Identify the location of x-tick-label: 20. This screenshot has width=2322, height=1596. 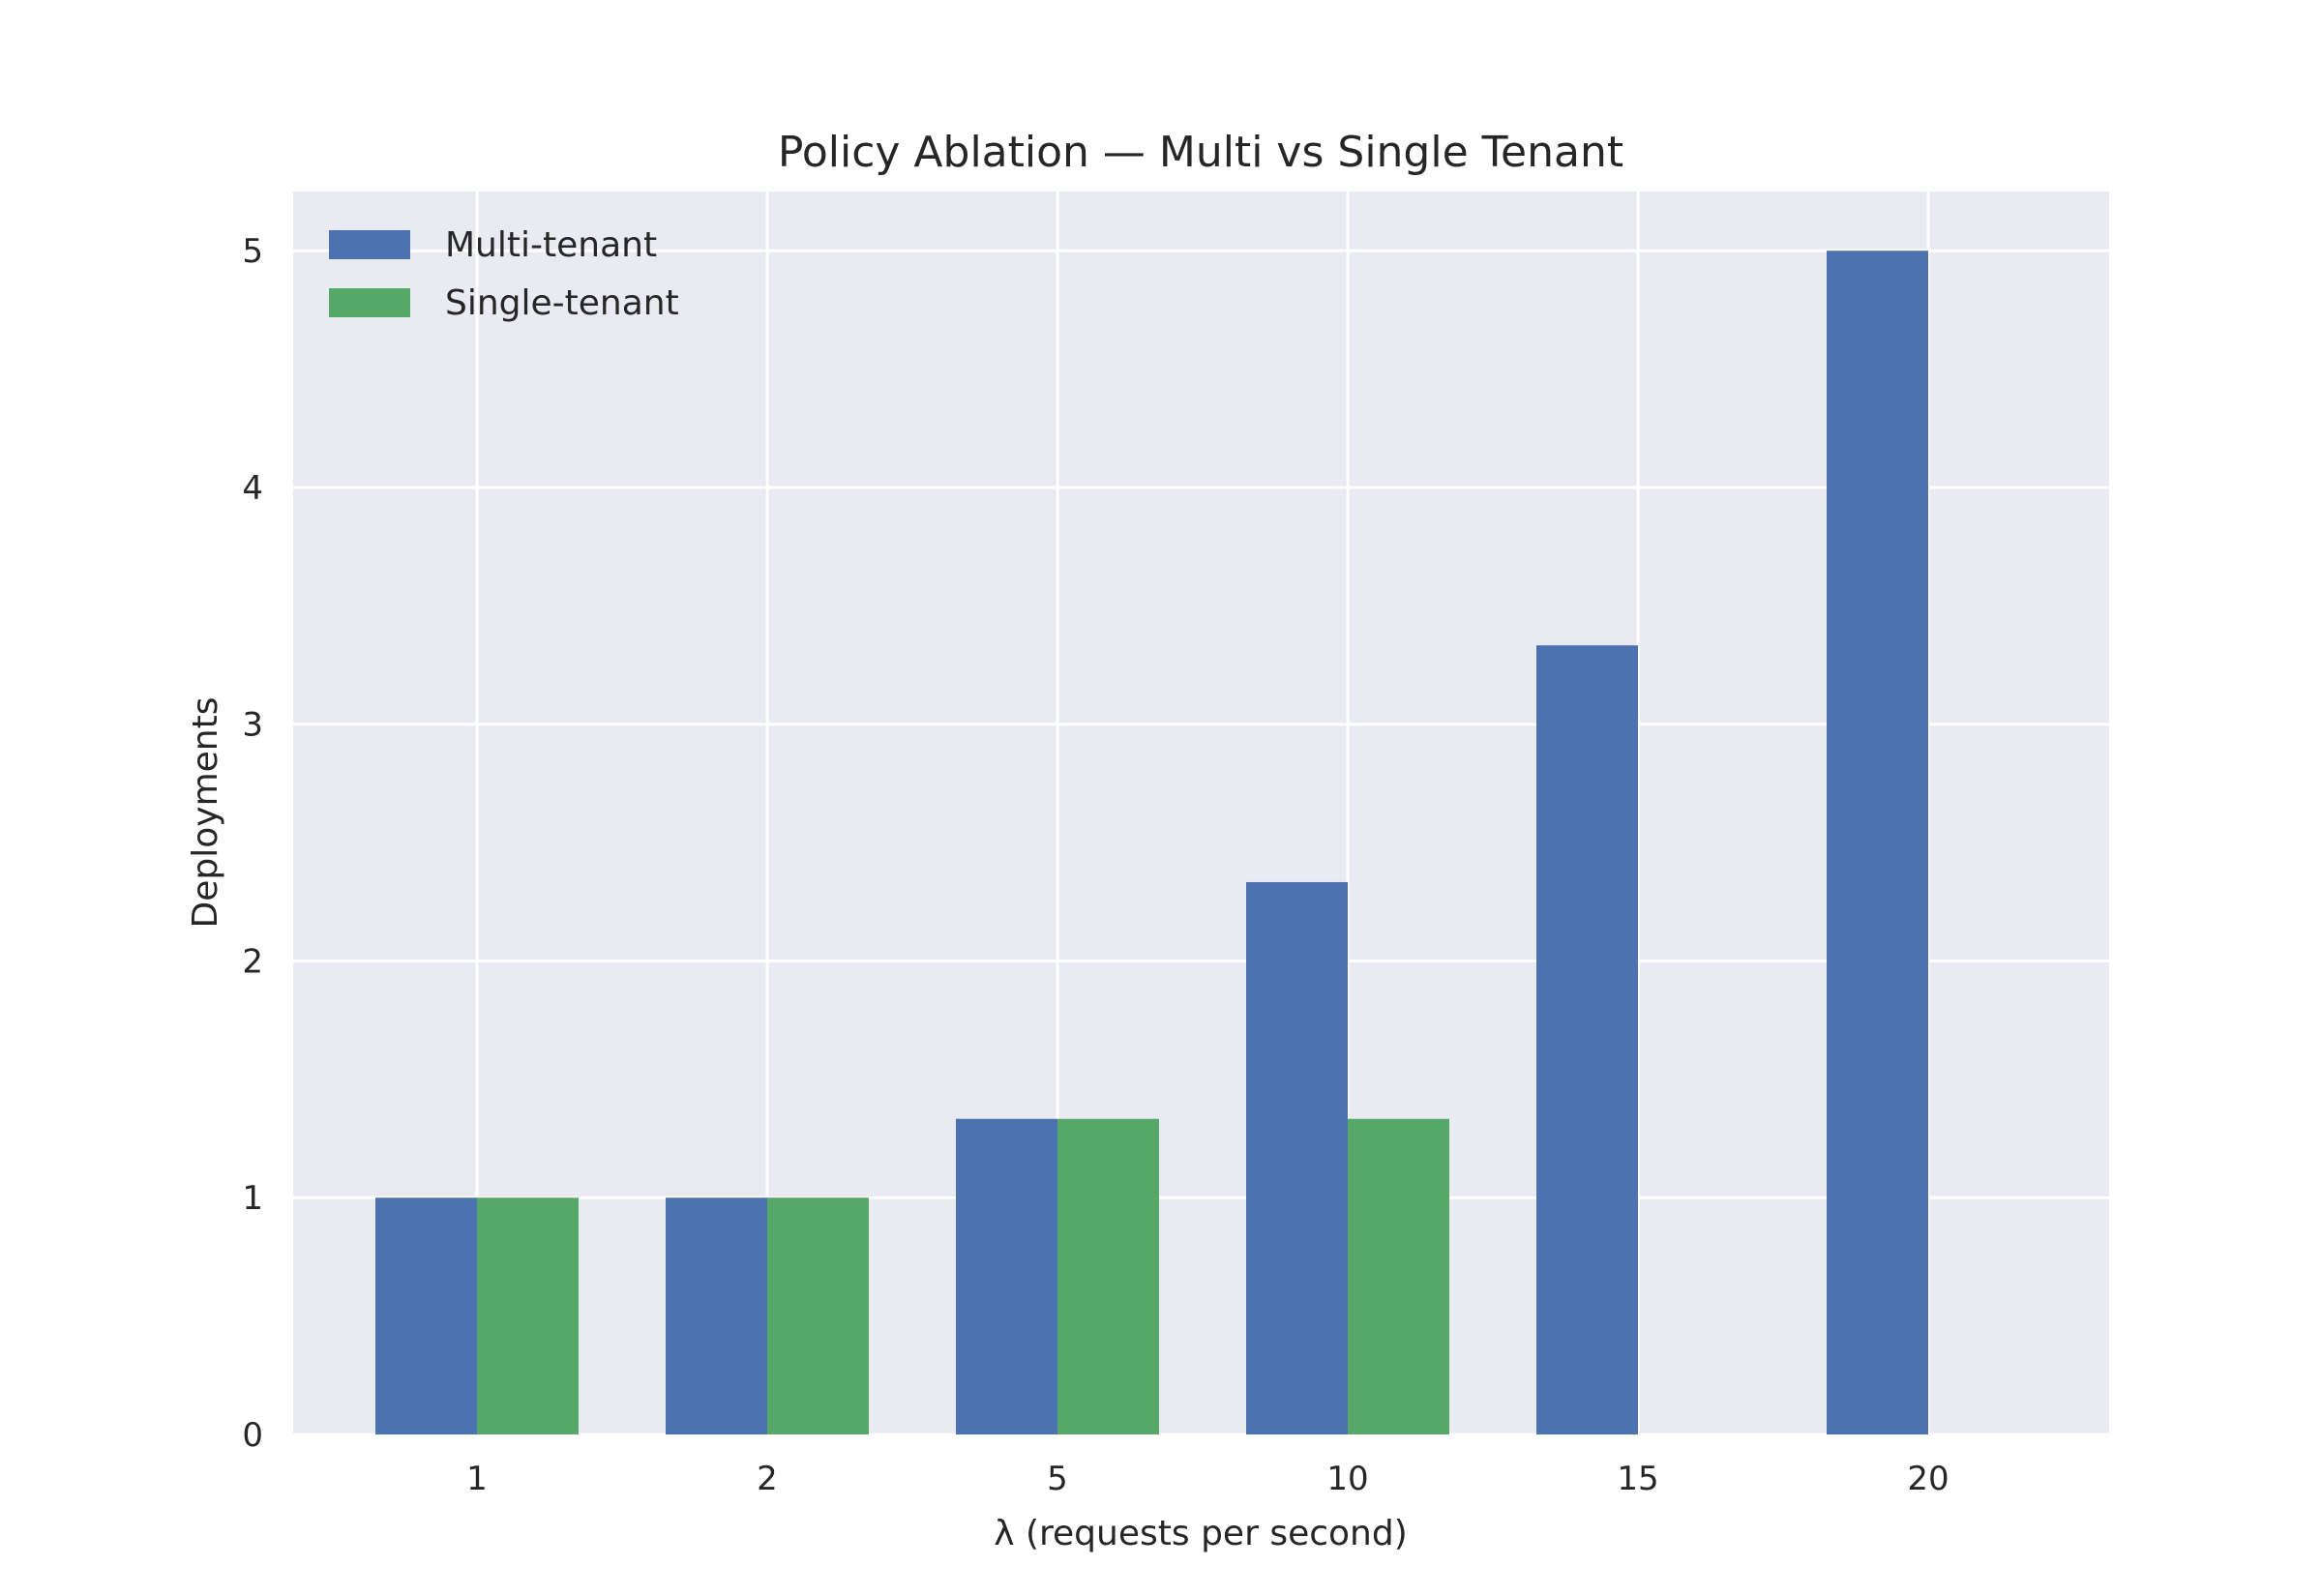
(1928, 1479).